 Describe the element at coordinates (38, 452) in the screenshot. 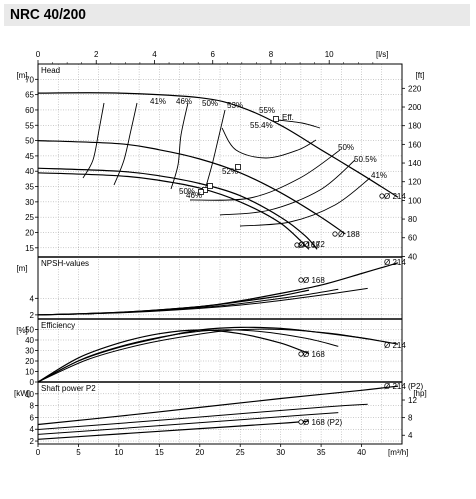

I see `bottom-axis-tick-label: 0` at that location.